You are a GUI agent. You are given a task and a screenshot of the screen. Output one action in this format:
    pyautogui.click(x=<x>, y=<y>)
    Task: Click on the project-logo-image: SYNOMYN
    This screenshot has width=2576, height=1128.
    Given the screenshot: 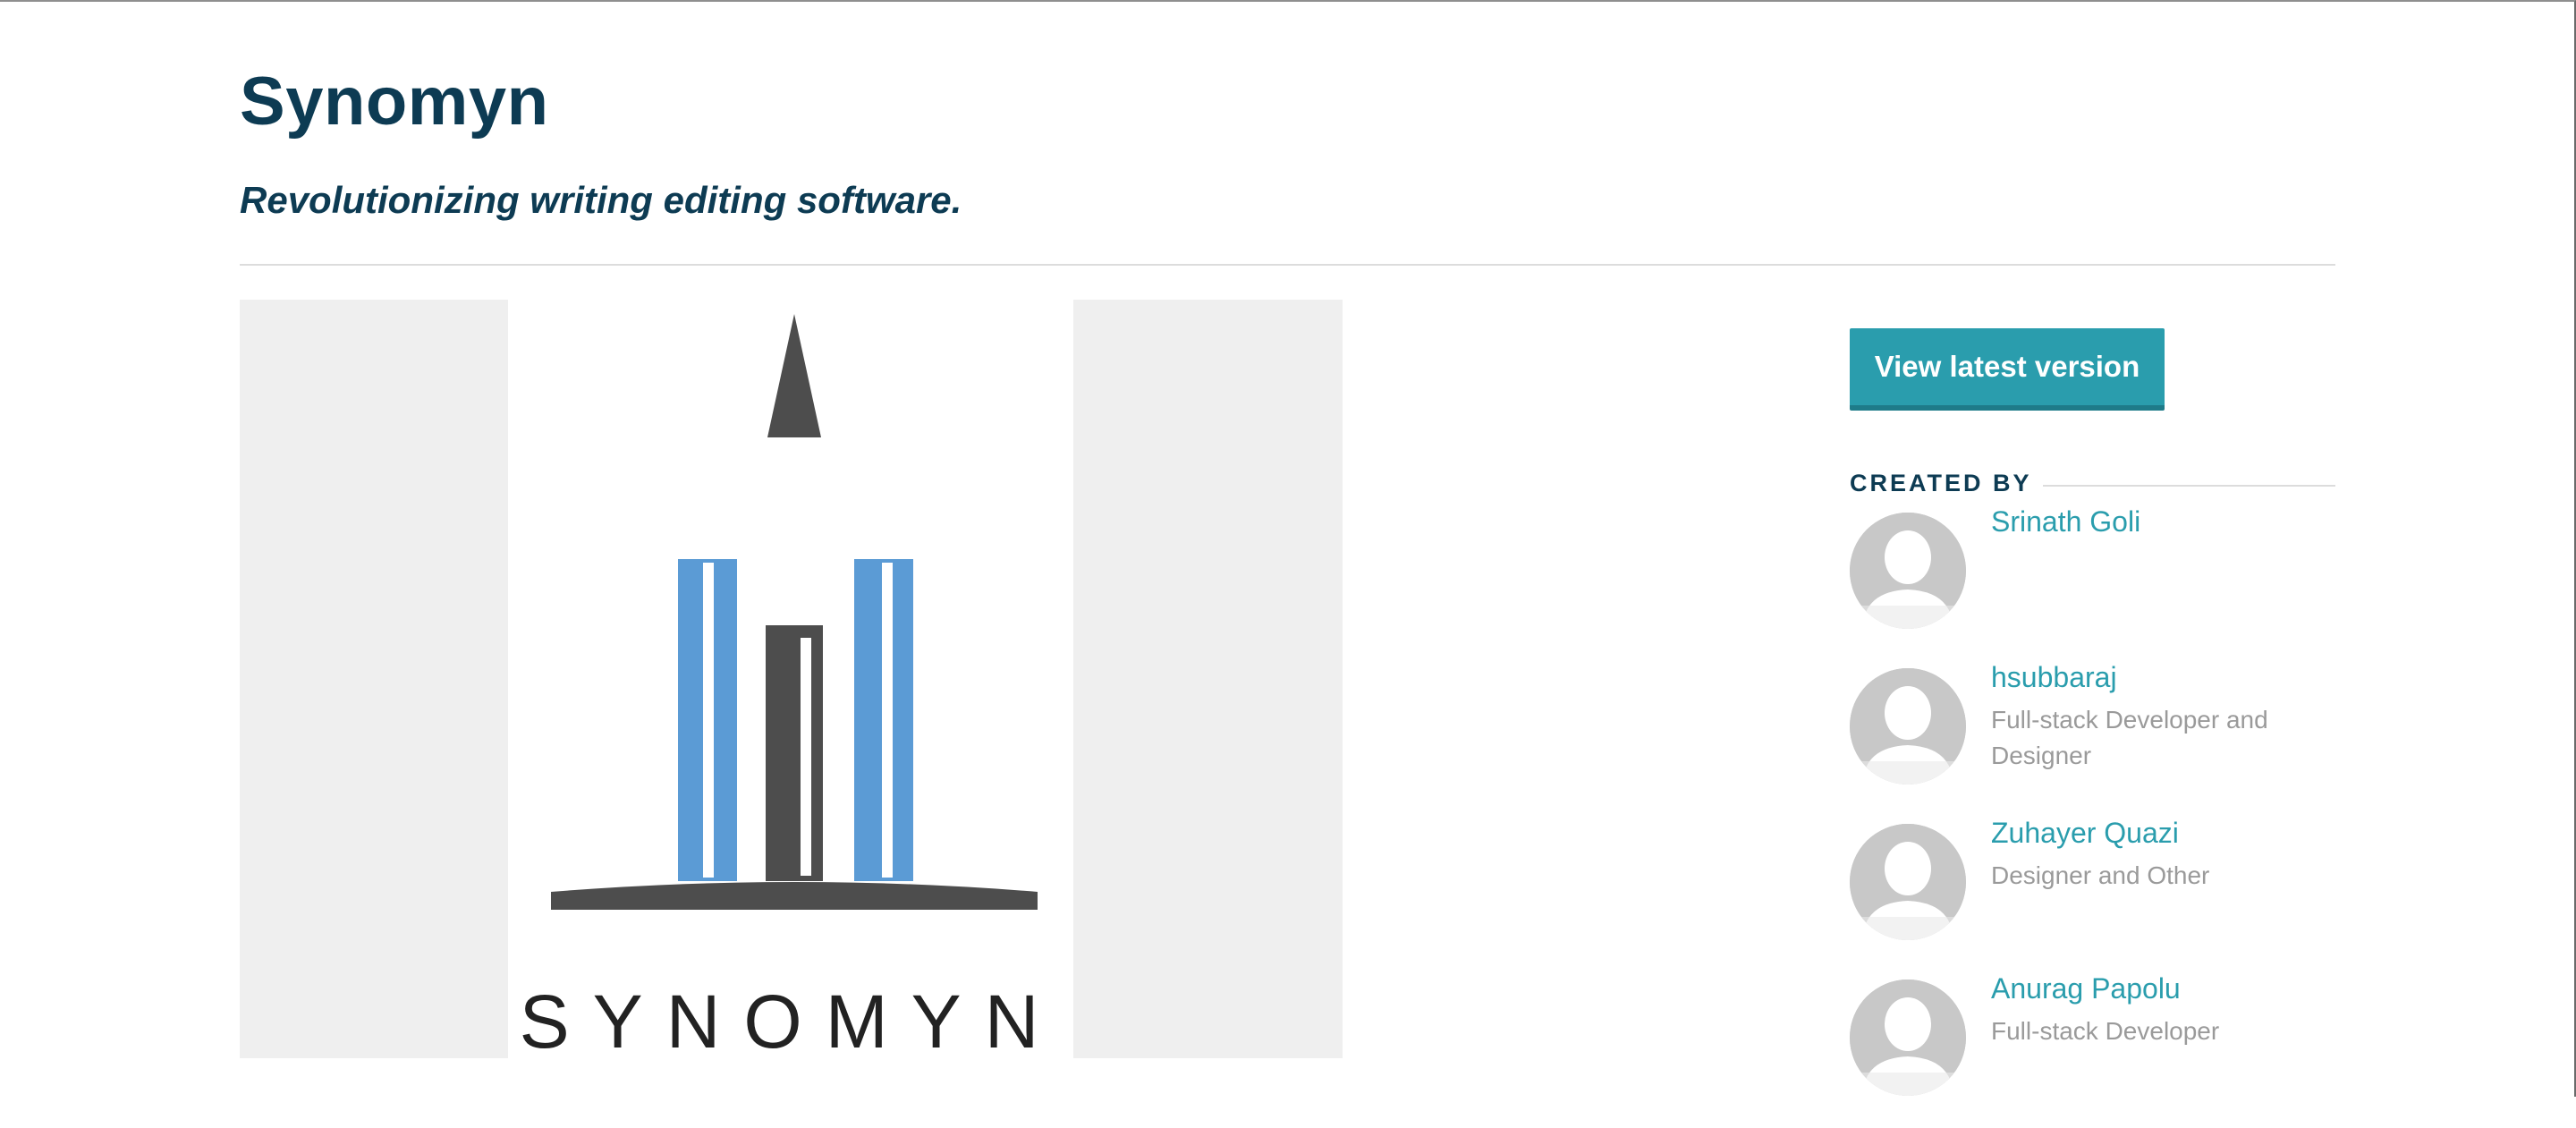 What is the action you would take?
    pyautogui.click(x=790, y=679)
    